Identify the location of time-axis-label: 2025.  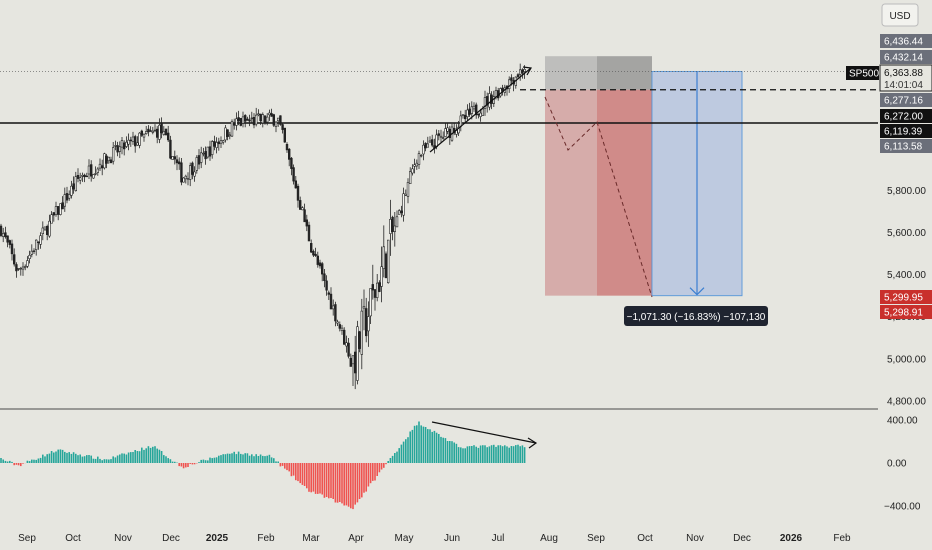
(217, 538).